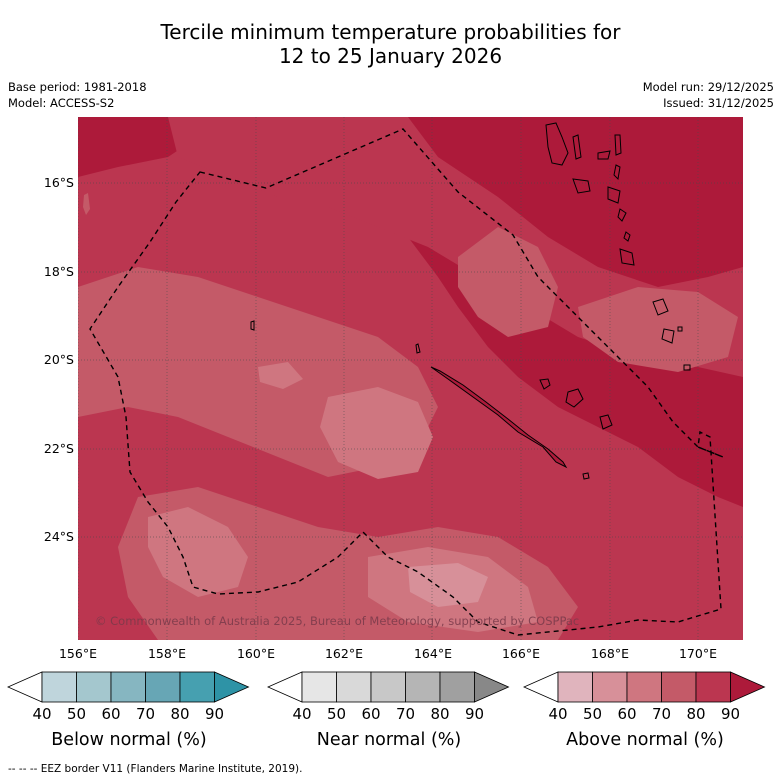 The image size is (781, 781). I want to click on below-normal-colorbar, so click(128, 687).